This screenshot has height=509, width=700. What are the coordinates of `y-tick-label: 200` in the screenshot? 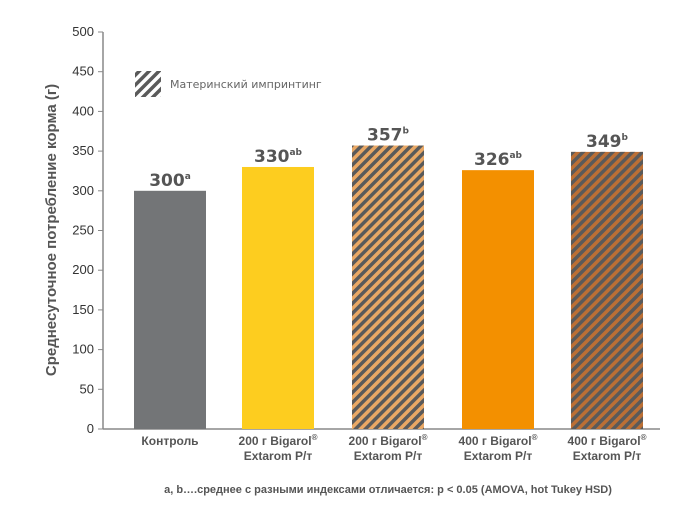 It's located at (83, 269).